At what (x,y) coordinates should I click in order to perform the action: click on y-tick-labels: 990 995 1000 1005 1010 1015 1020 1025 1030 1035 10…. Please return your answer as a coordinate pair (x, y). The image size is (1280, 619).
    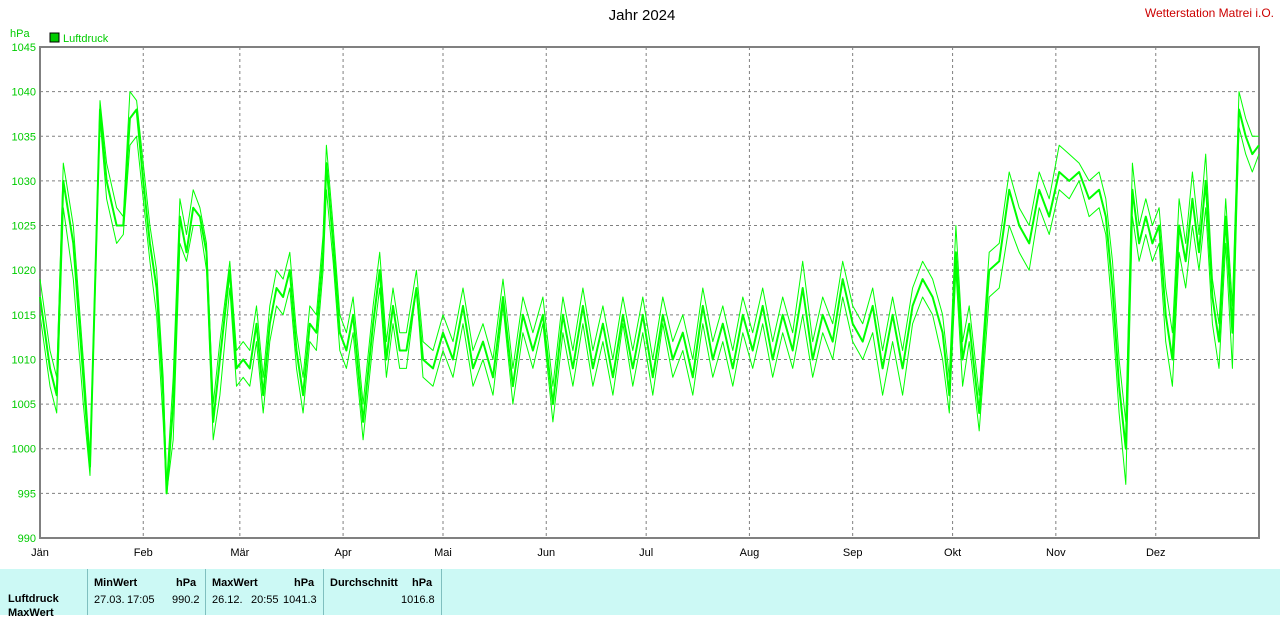
    Looking at the image, I should click on (24, 293).